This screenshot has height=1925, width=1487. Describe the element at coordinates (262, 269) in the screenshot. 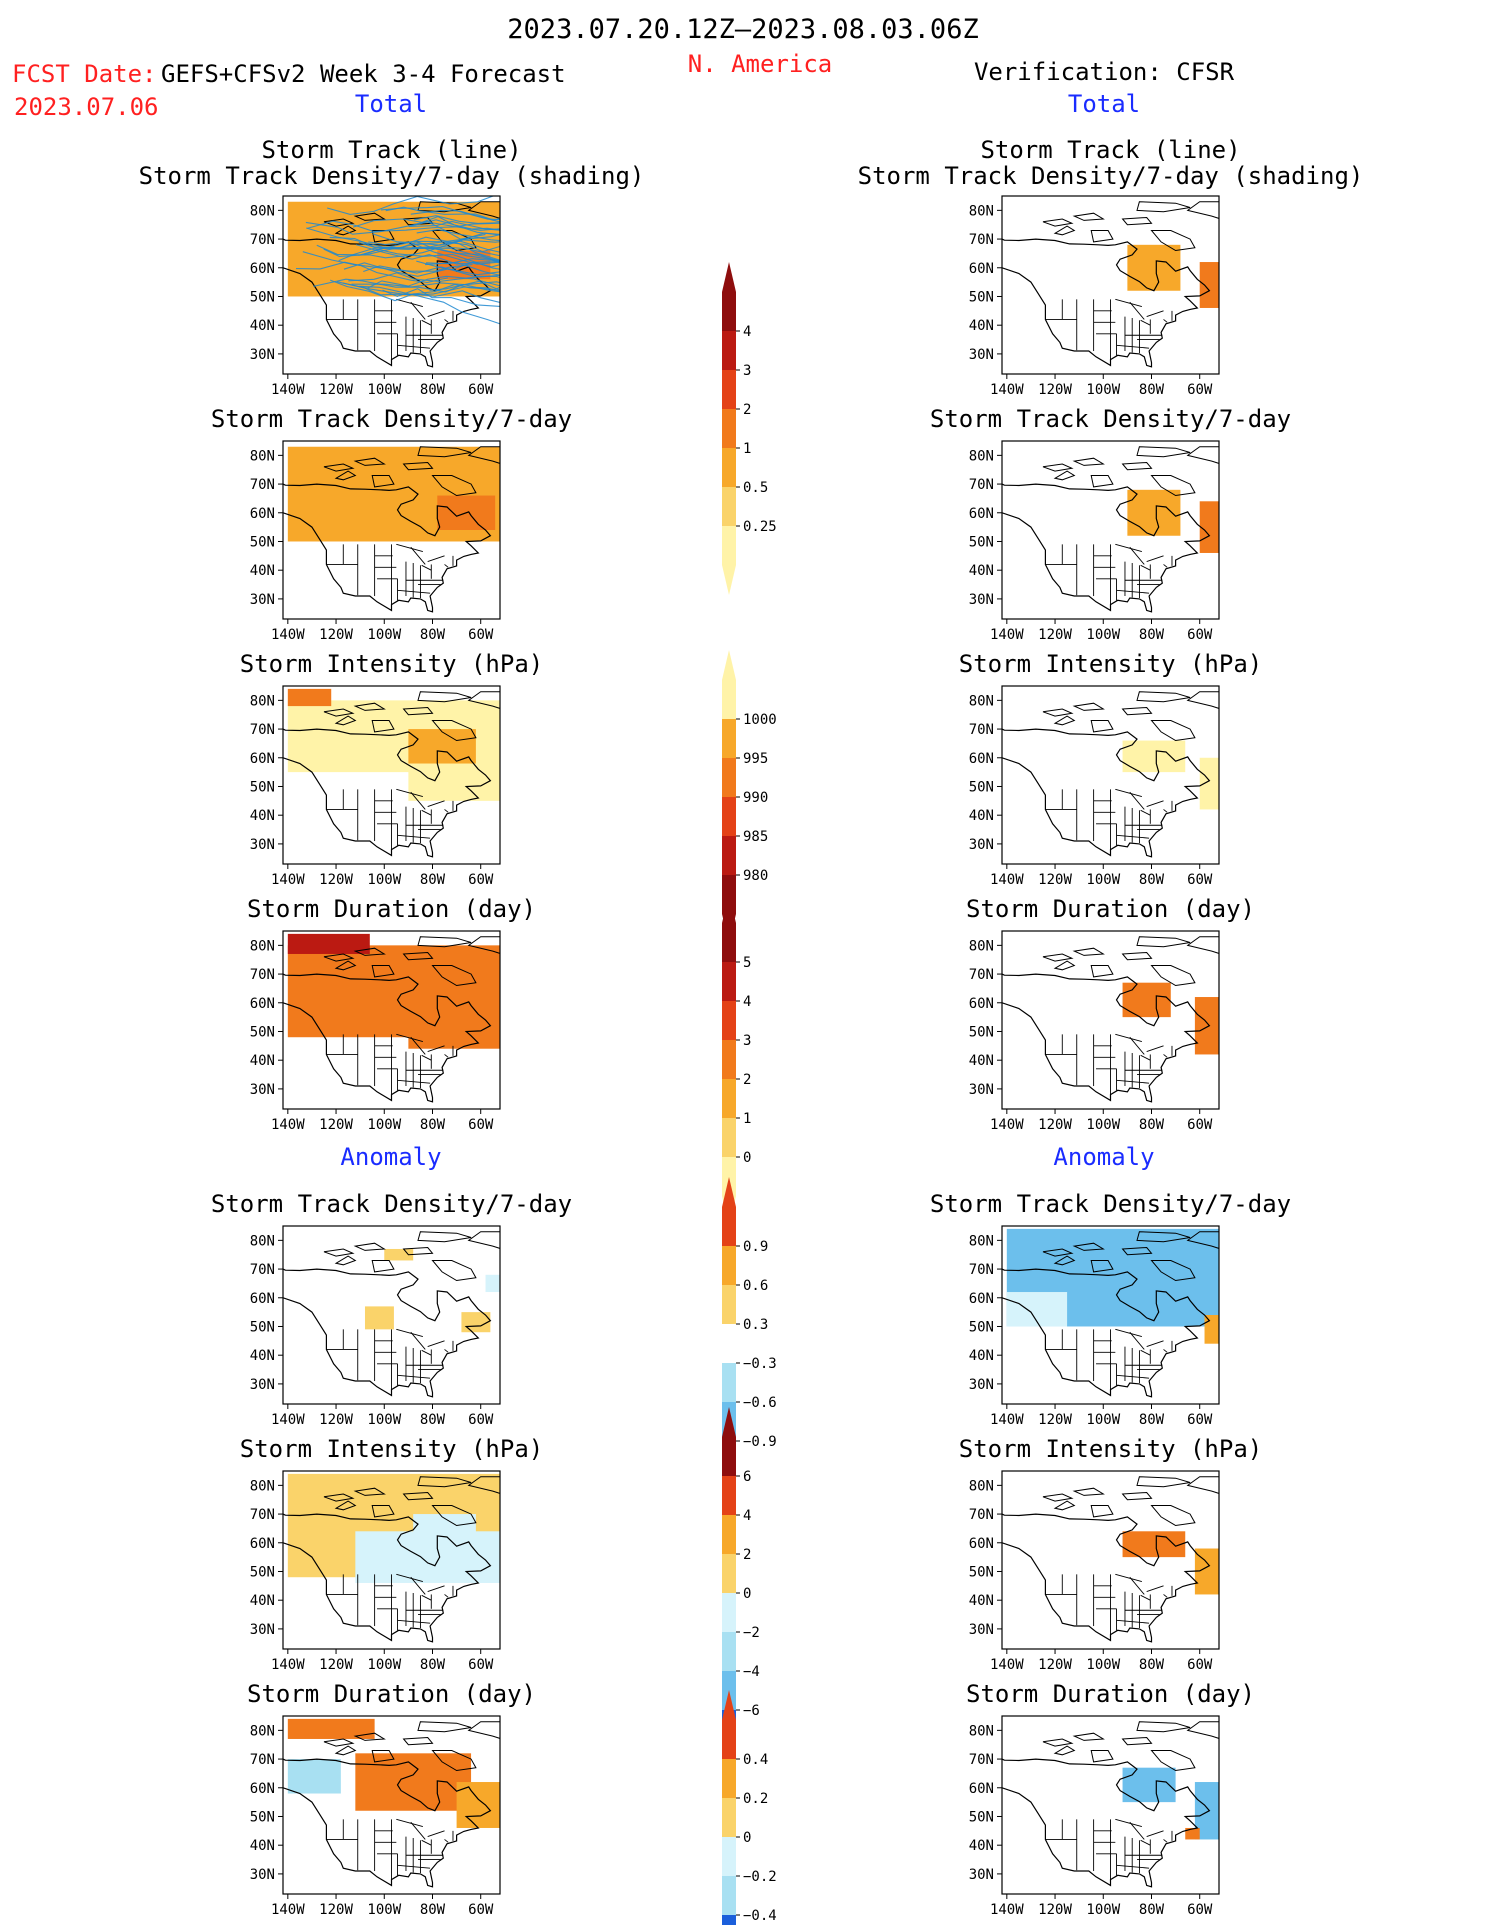

I see `fcst-total-track-density-line-lat-60: 60N` at that location.